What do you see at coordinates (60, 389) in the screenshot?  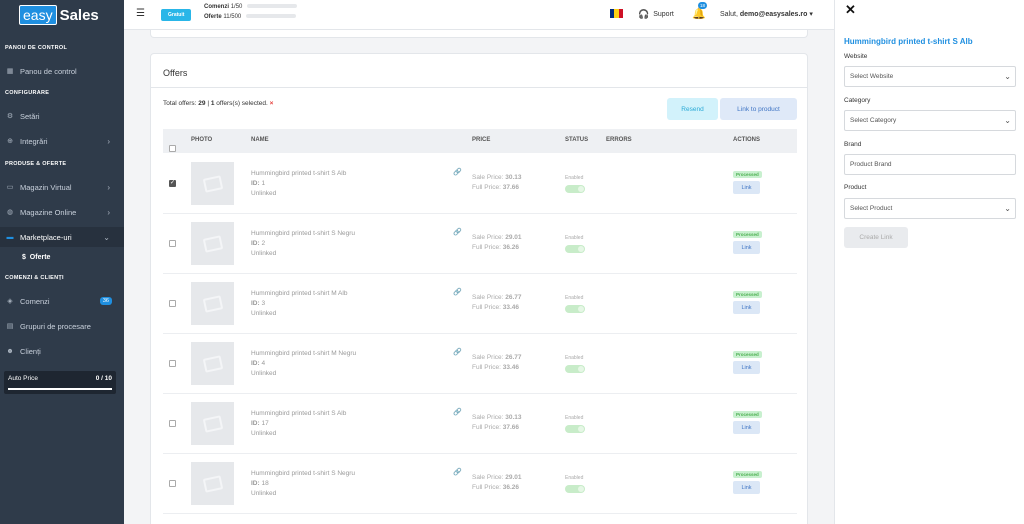 I see `auto-price-progress` at bounding box center [60, 389].